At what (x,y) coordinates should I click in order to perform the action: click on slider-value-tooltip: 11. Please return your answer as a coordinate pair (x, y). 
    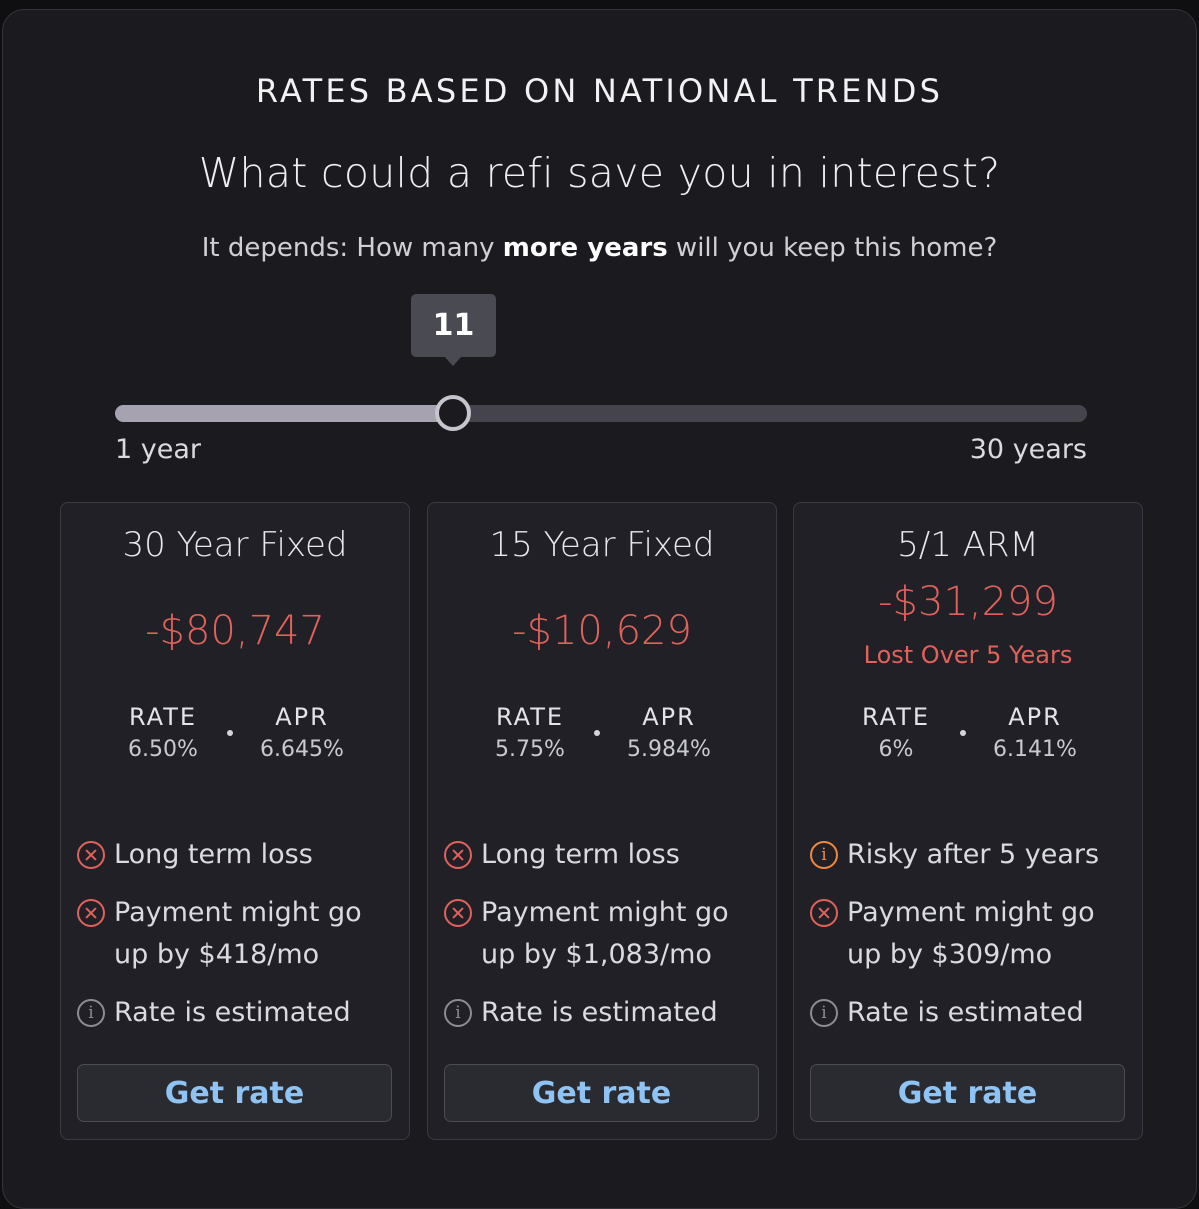
    Looking at the image, I should click on (453, 330).